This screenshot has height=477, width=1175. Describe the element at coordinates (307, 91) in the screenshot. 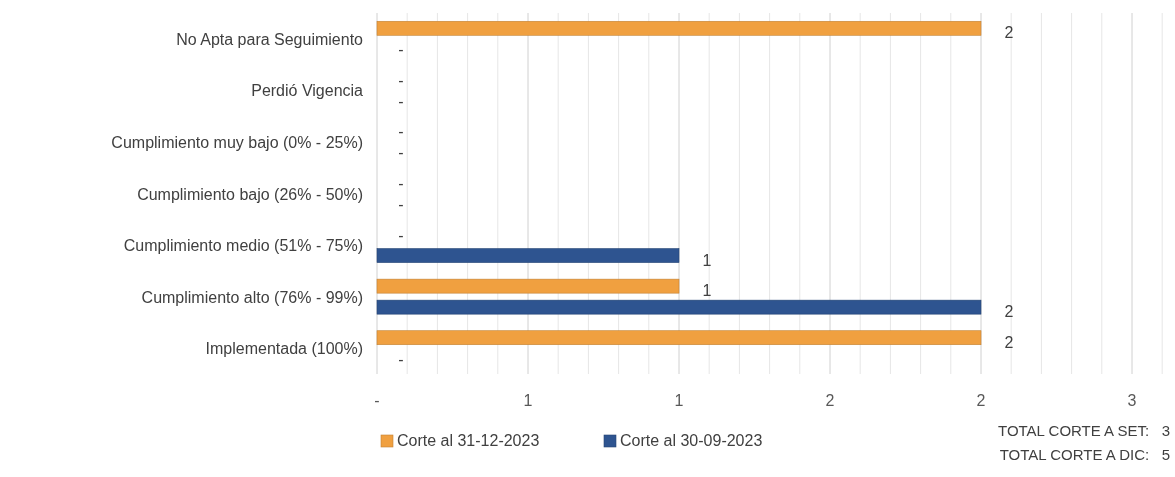

I see `y-tick-label: Perdió Vigencia` at that location.